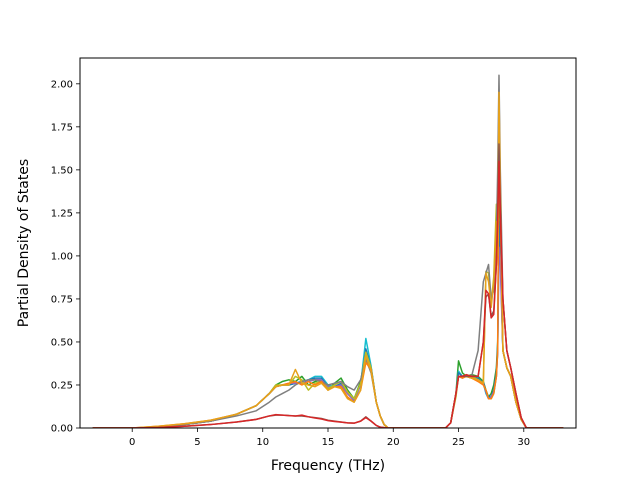  Describe the element at coordinates (24, 243) in the screenshot. I see `y-axis-label: Partial Density of States` at that location.